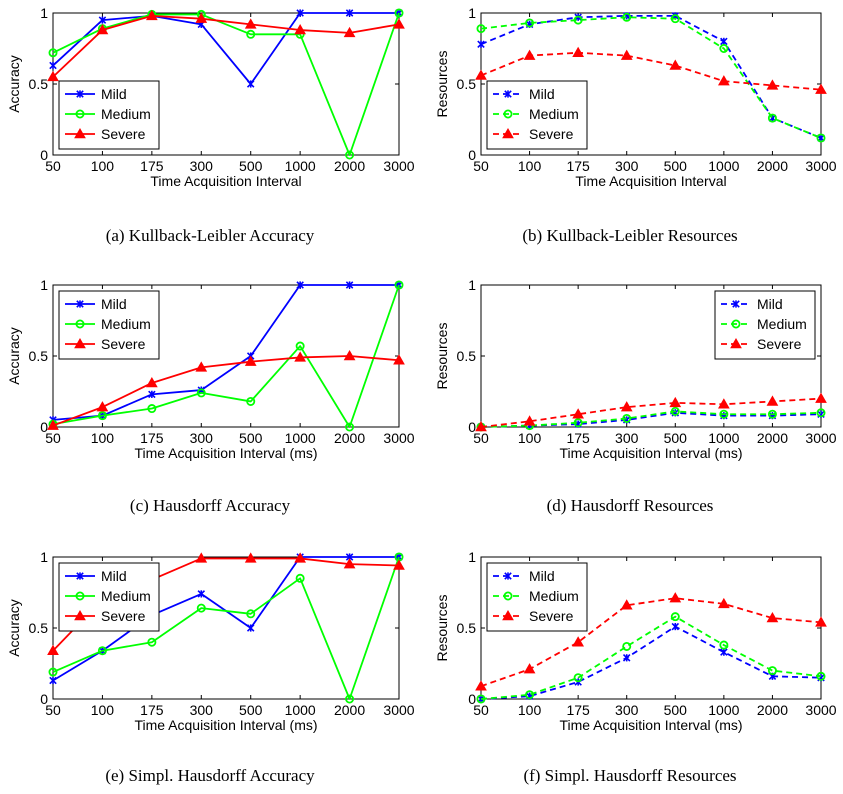 Image resolution: width=843 pixels, height=794 pixels. Describe the element at coordinates (39, 628) in the screenshot. I see `y-tick-label-e: 0.5` at that location.